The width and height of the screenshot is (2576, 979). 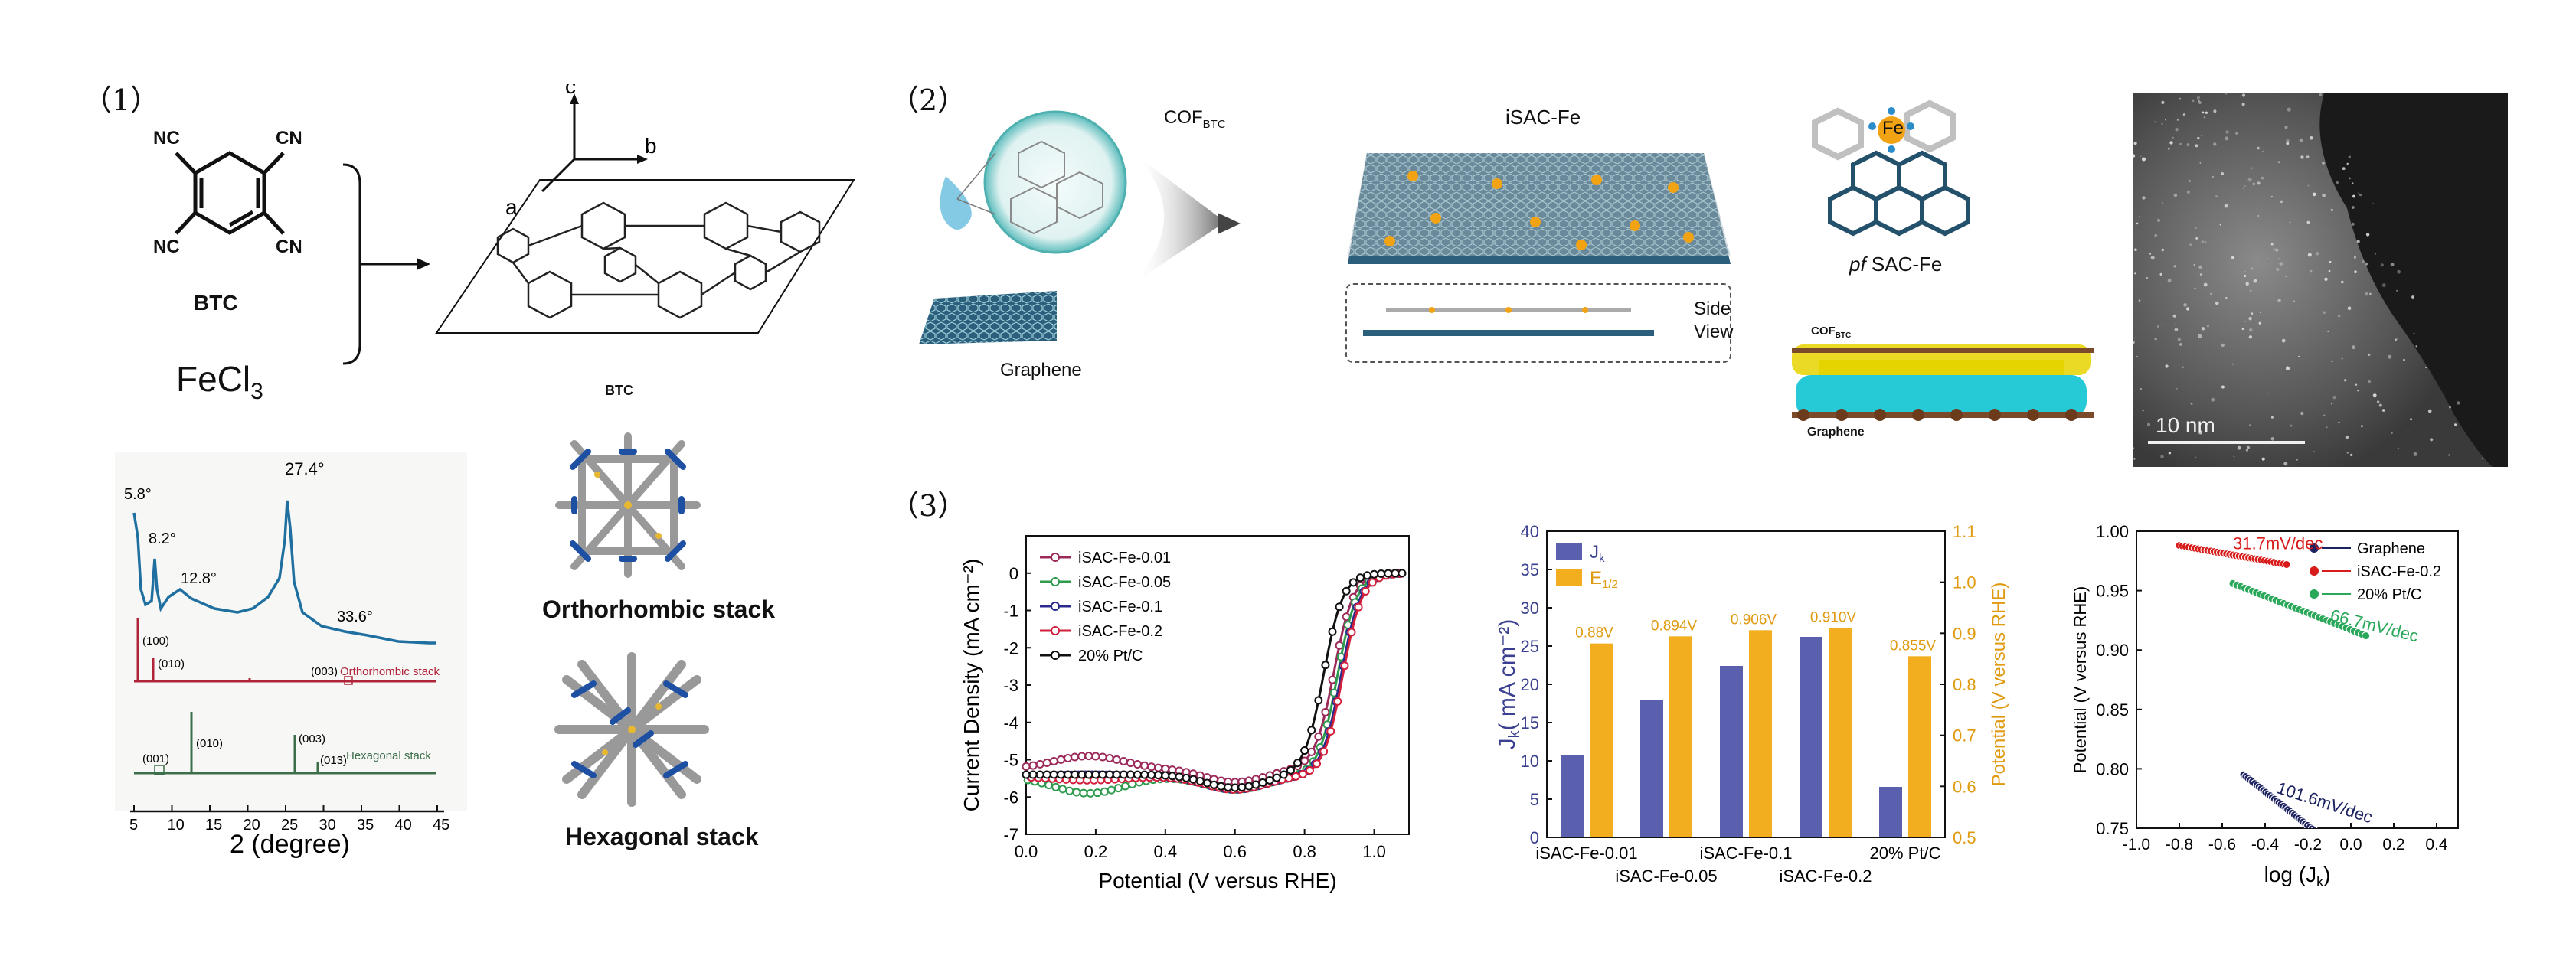 I want to click on bar-ytick-left-label: 5, so click(x=1534, y=800).